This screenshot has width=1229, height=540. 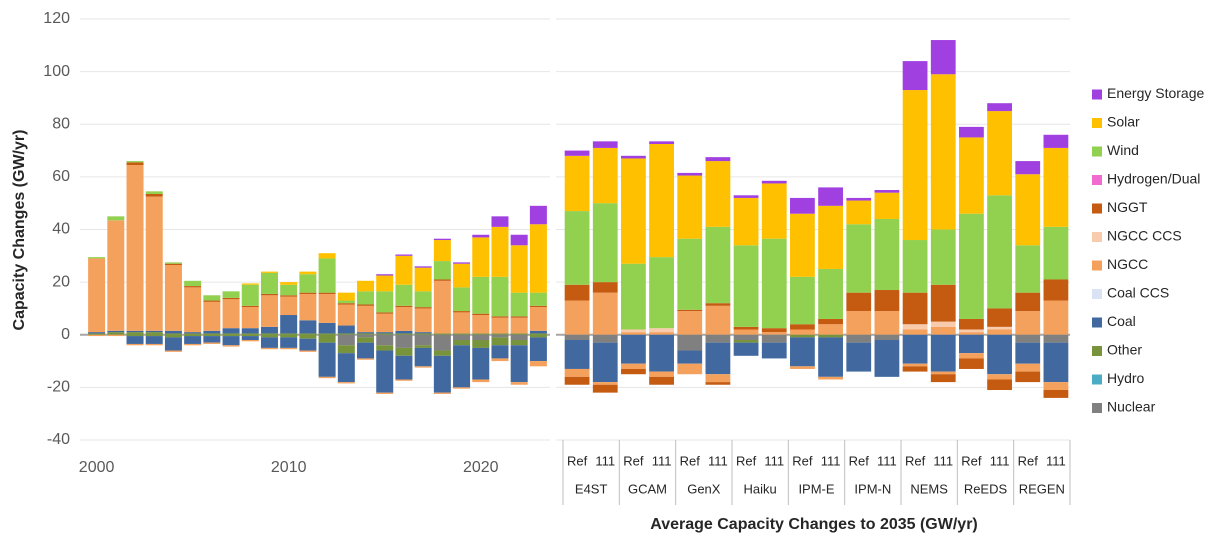 What do you see at coordinates (481, 467) in the screenshot?
I see `x-tick-label: 2020` at bounding box center [481, 467].